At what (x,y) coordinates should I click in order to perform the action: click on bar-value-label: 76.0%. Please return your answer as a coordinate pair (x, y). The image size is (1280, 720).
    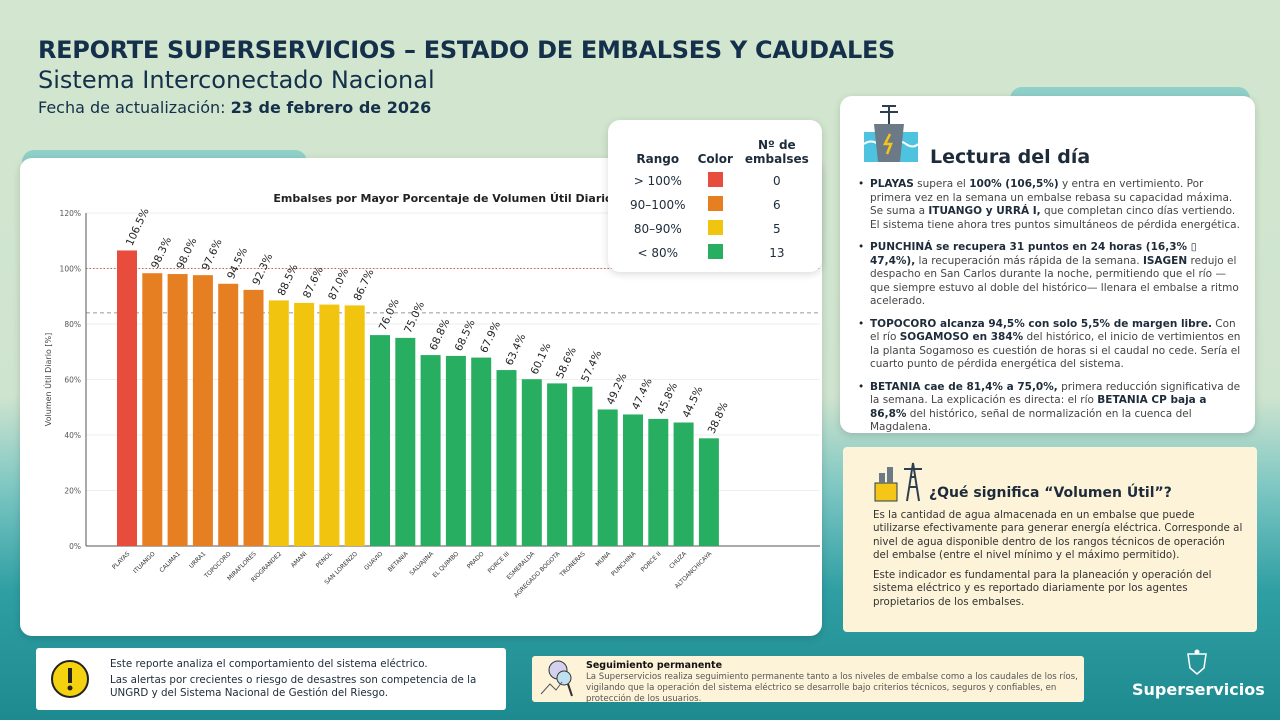
    Looking at the image, I should click on (389, 314).